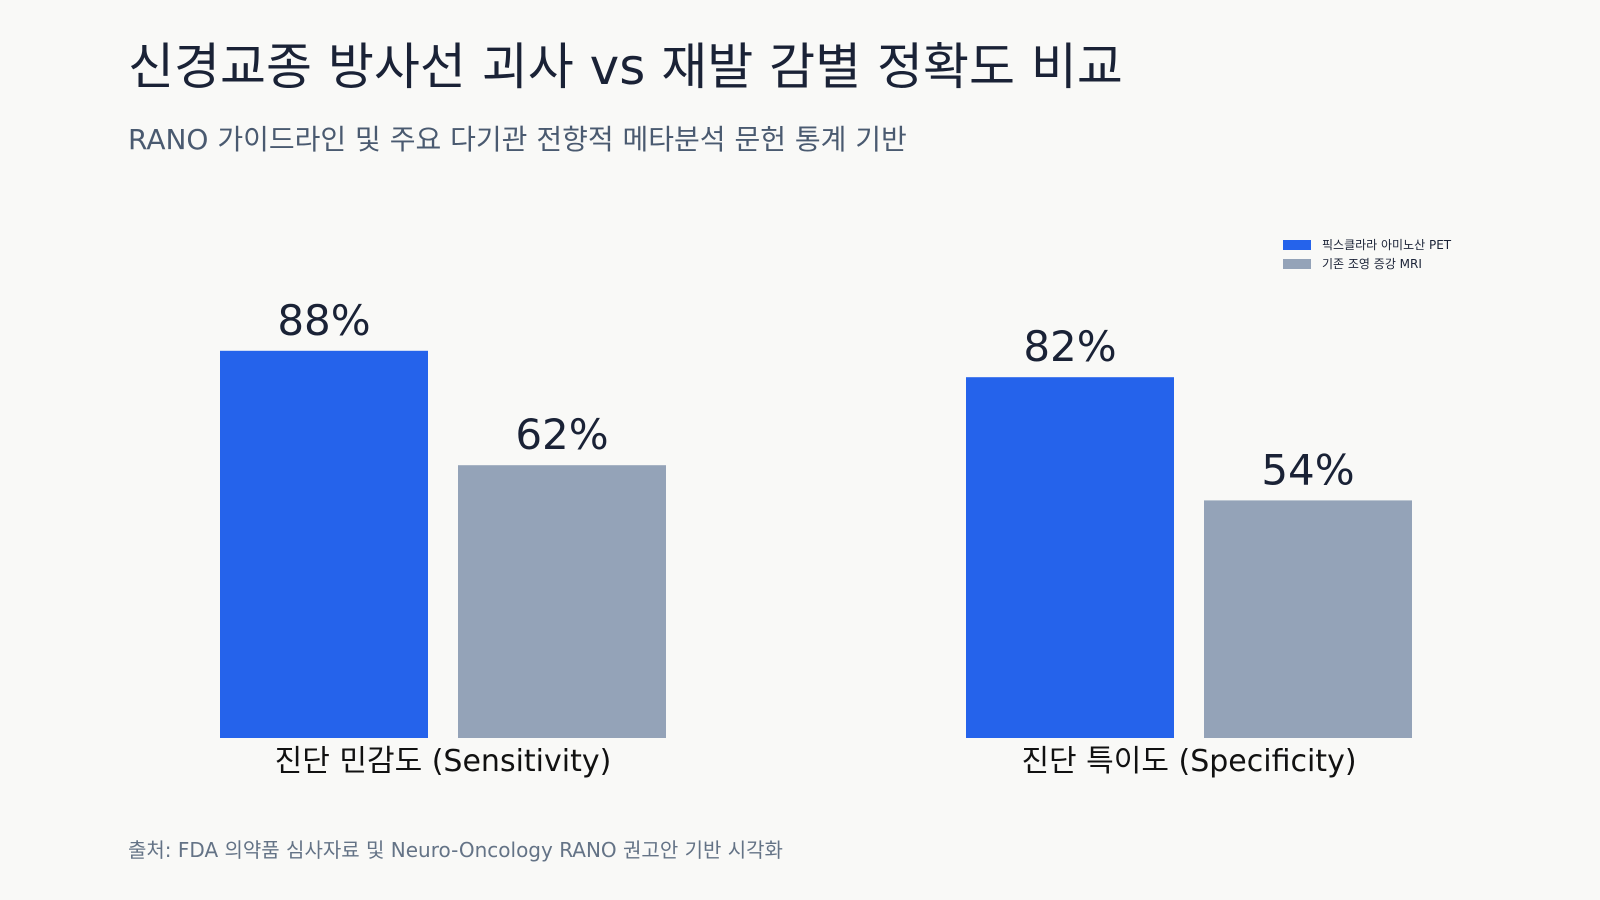 The height and width of the screenshot is (900, 1600). Describe the element at coordinates (323, 320) in the screenshot. I see `value-label: 88%` at that location.